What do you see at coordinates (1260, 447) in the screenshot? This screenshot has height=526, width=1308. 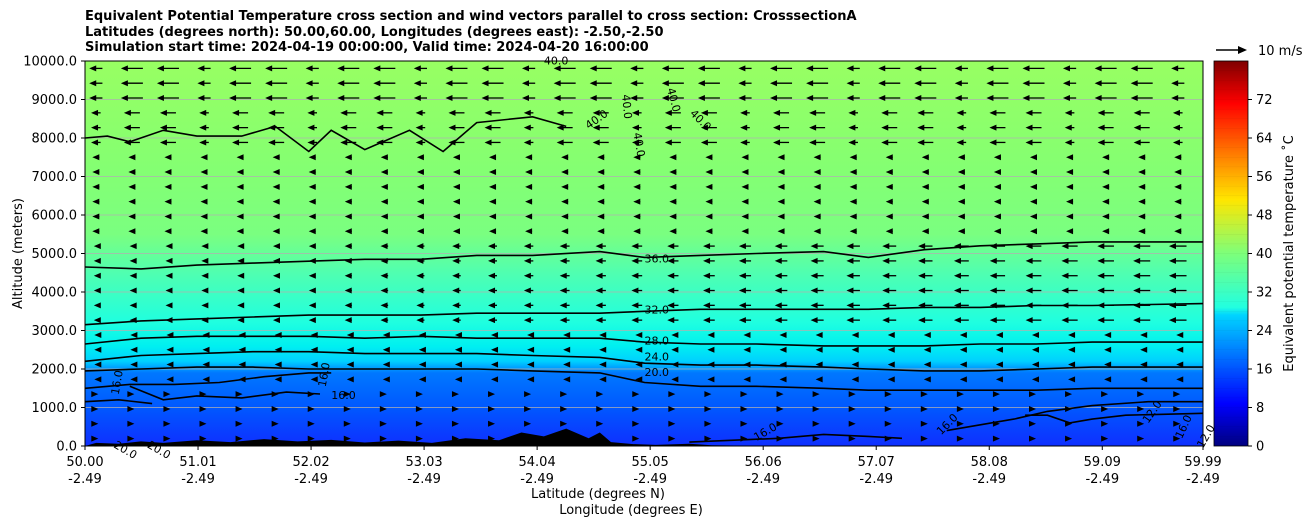 I see `colorbar-tick-label: 0` at bounding box center [1260, 447].